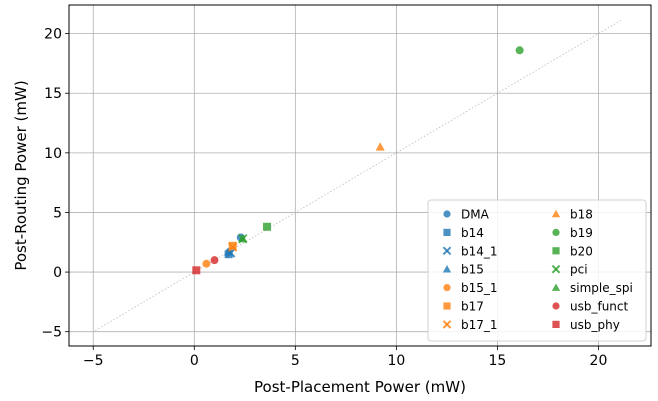  What do you see at coordinates (229, 251) in the screenshot?
I see `point-b15` at bounding box center [229, 251].